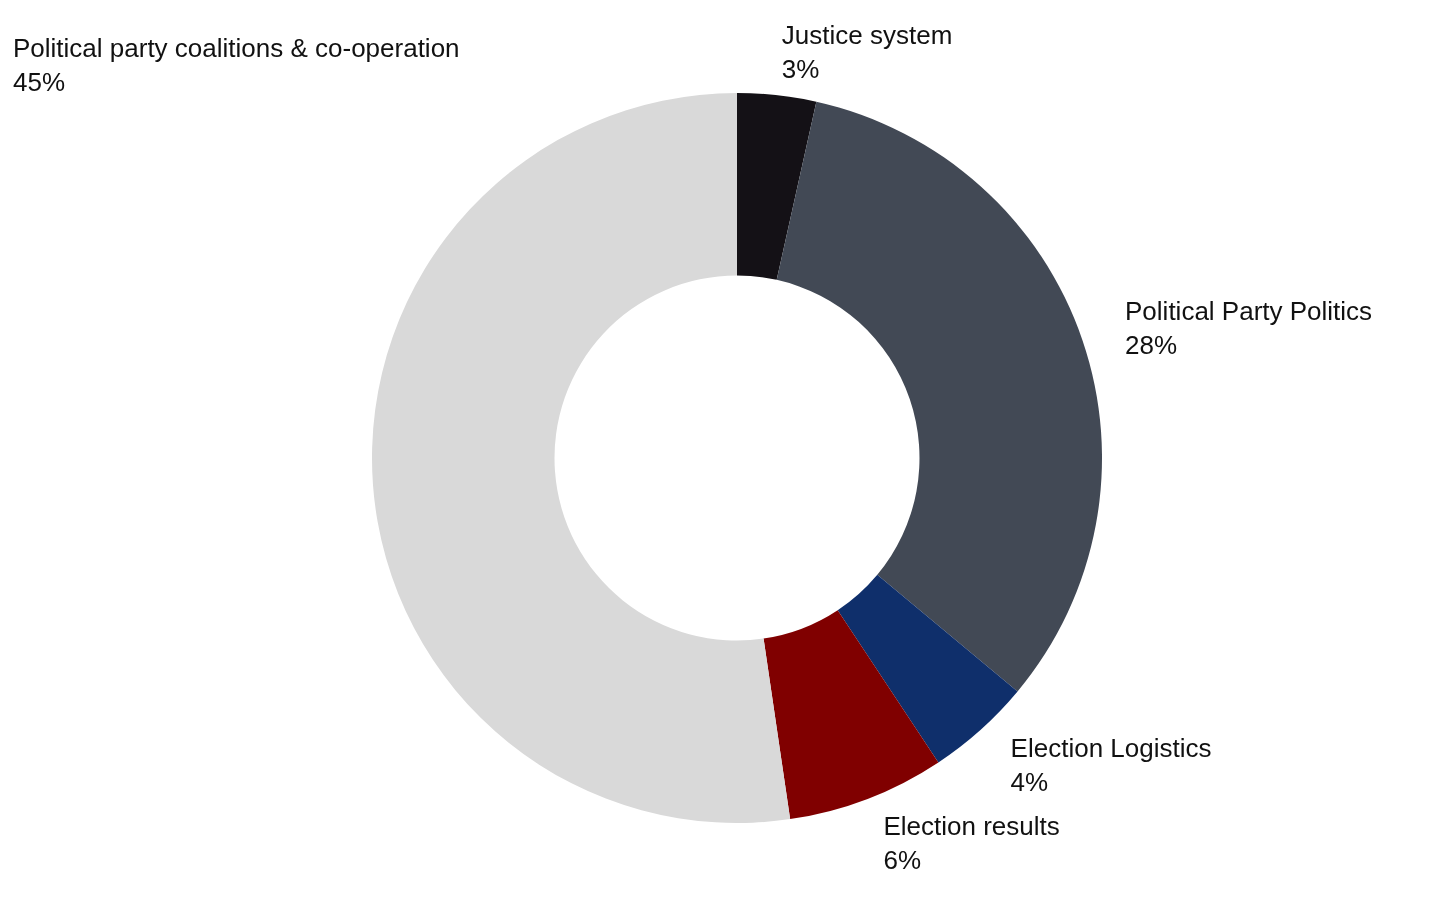 This screenshot has width=1450, height=911. What do you see at coordinates (1249, 310) in the screenshot?
I see `slice-label: Political Party Politics` at bounding box center [1249, 310].